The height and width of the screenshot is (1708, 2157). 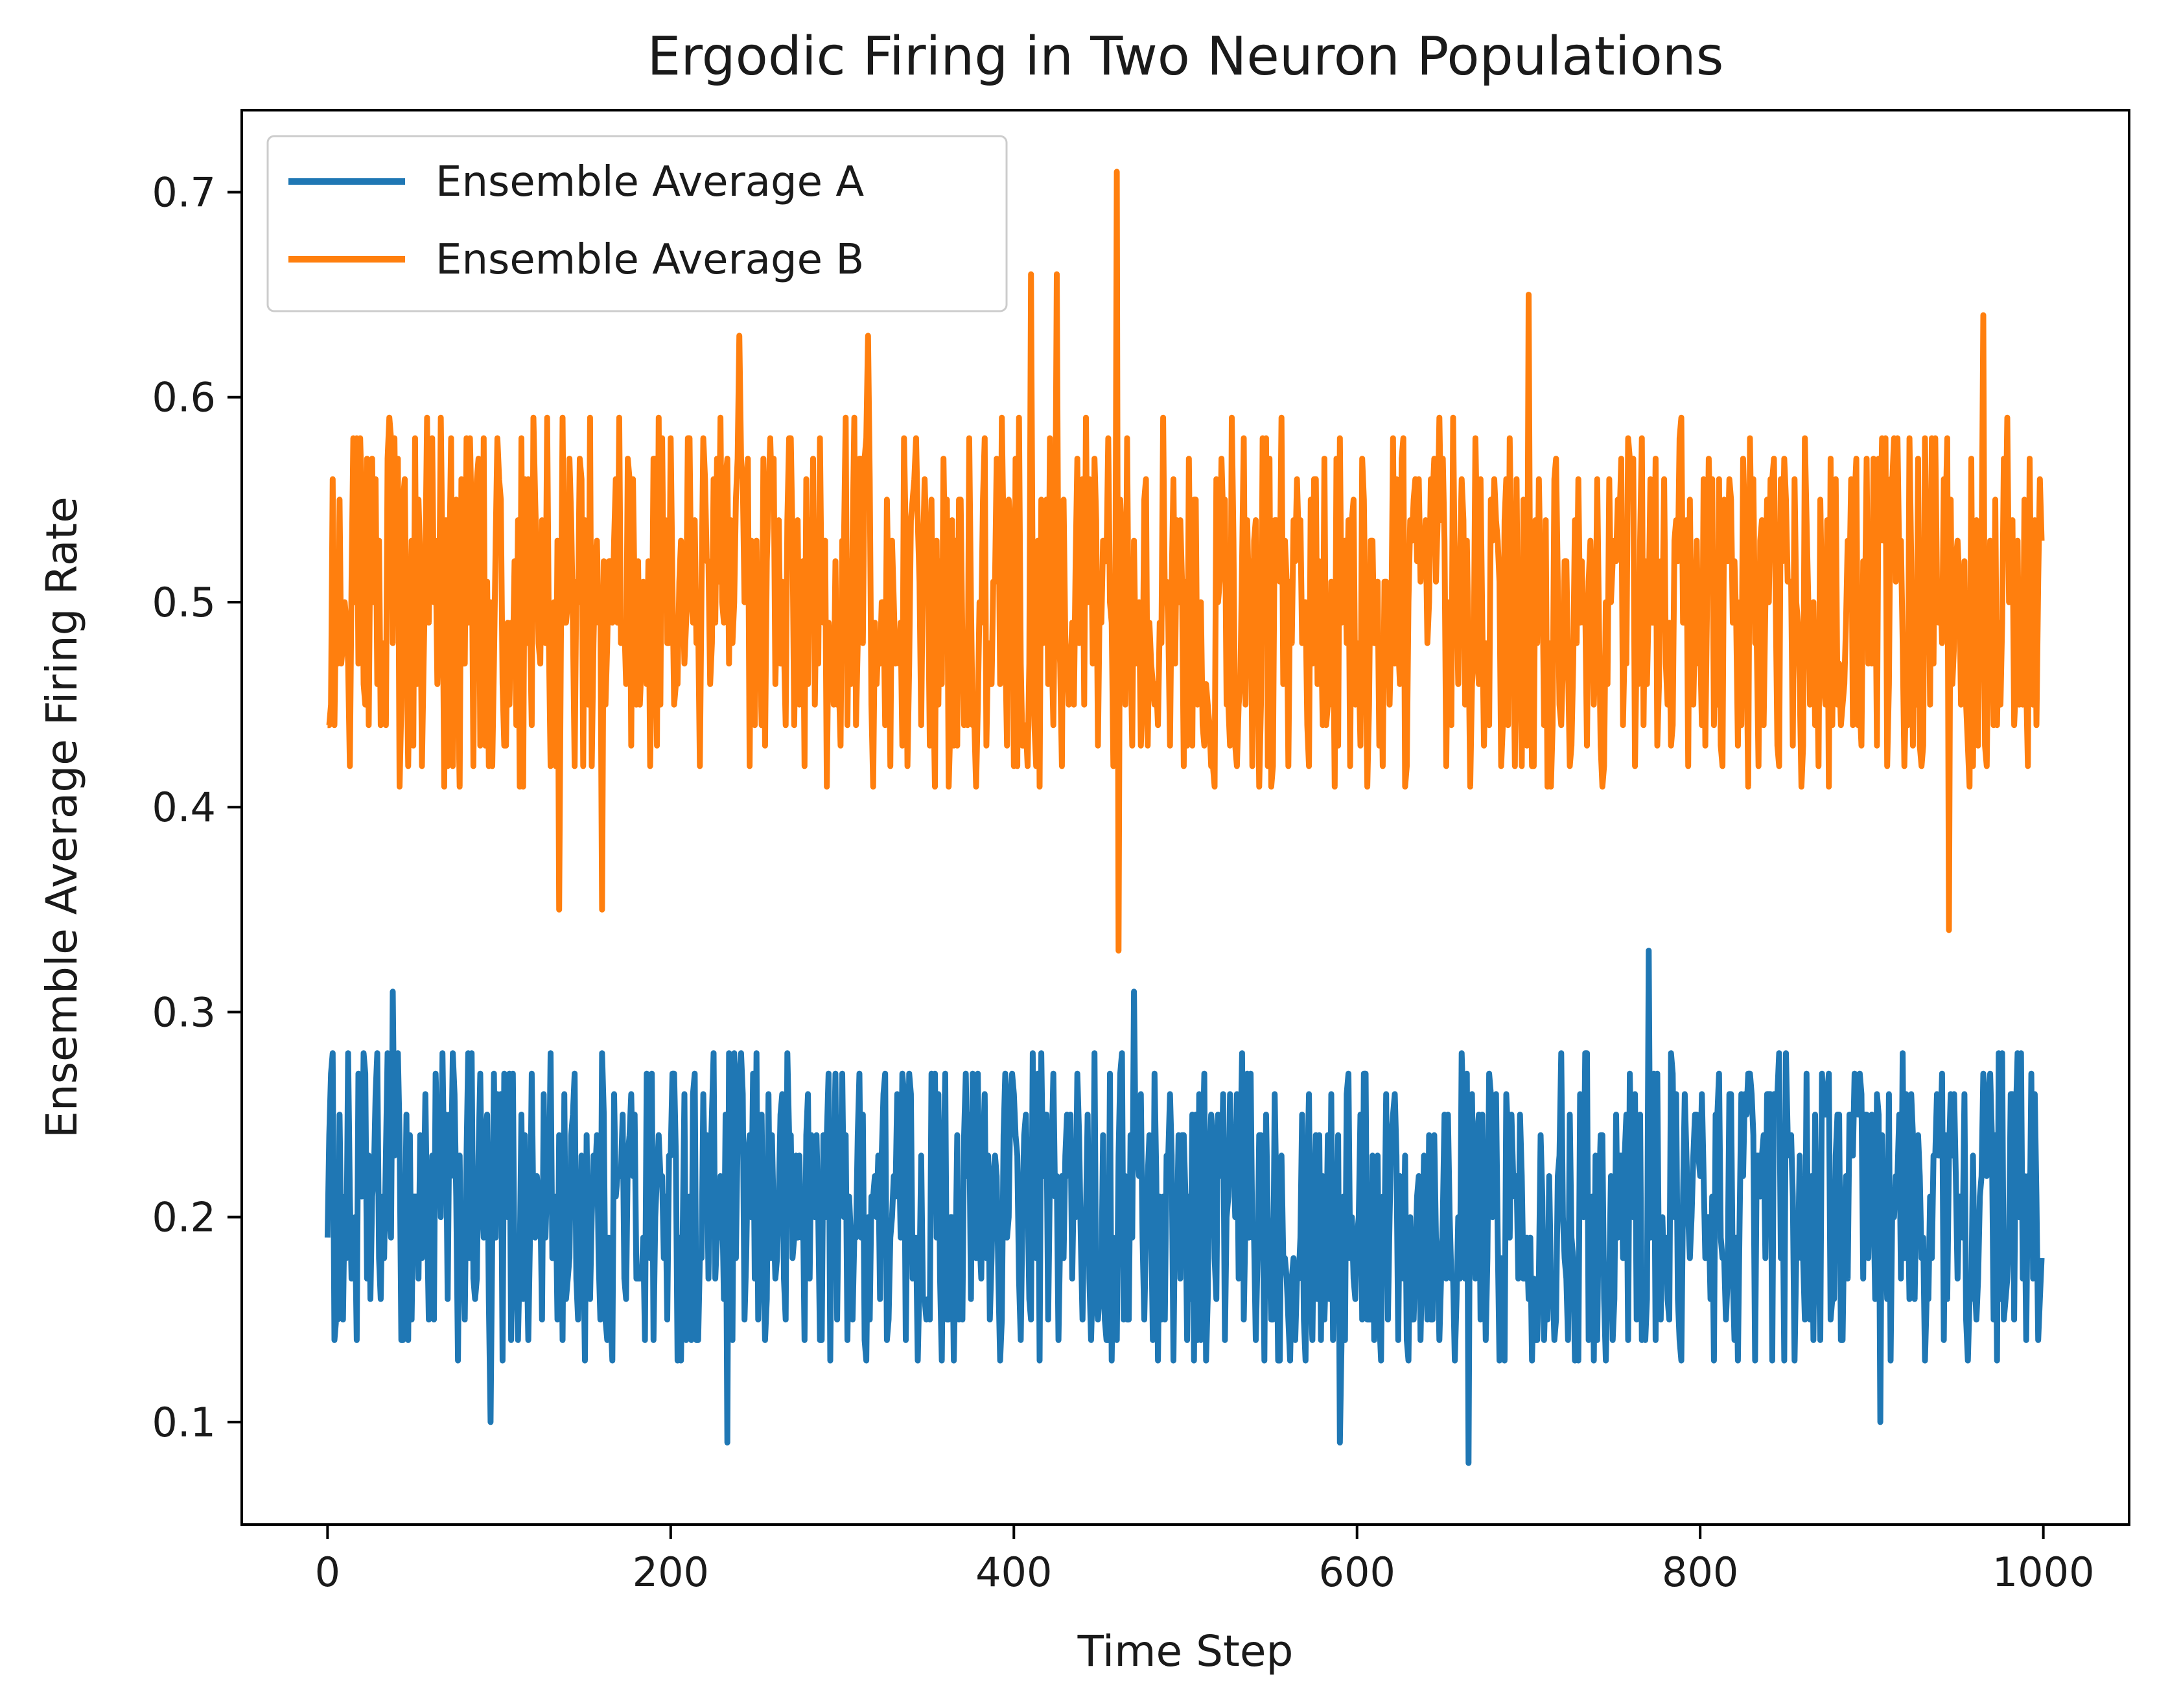 I want to click on y-axis: 0.1 0.2 0.3 0.4 0.5 0.6 0.7, so click(x=197, y=808).